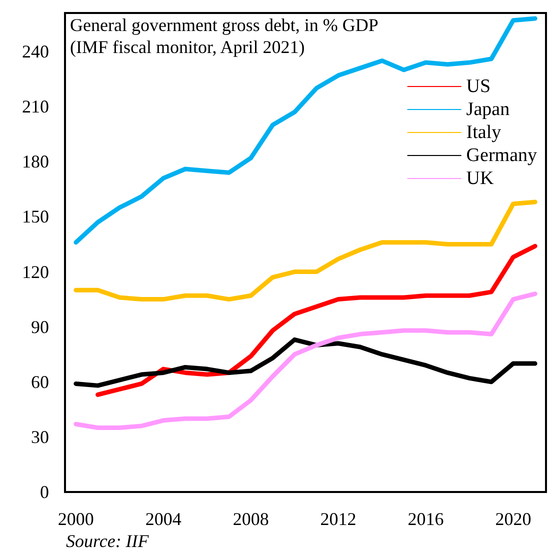 This screenshot has height=554, width=548. What do you see at coordinates (40, 436) in the screenshot?
I see `y-tick-label: 30` at bounding box center [40, 436].